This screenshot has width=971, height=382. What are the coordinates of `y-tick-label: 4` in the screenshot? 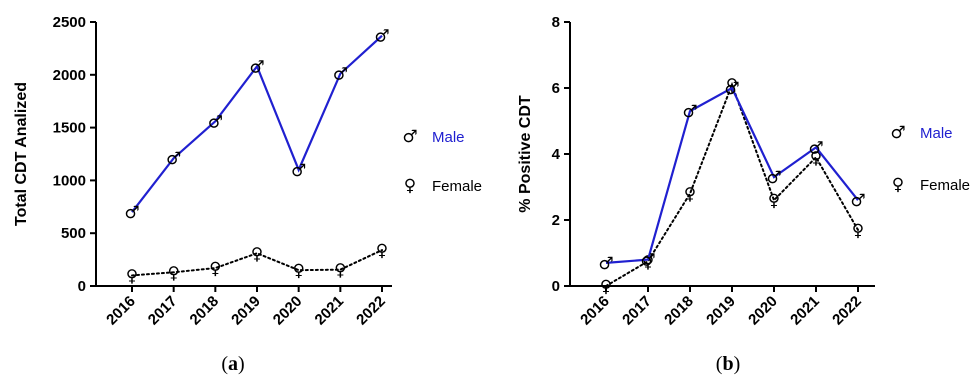 It's located at (556, 154).